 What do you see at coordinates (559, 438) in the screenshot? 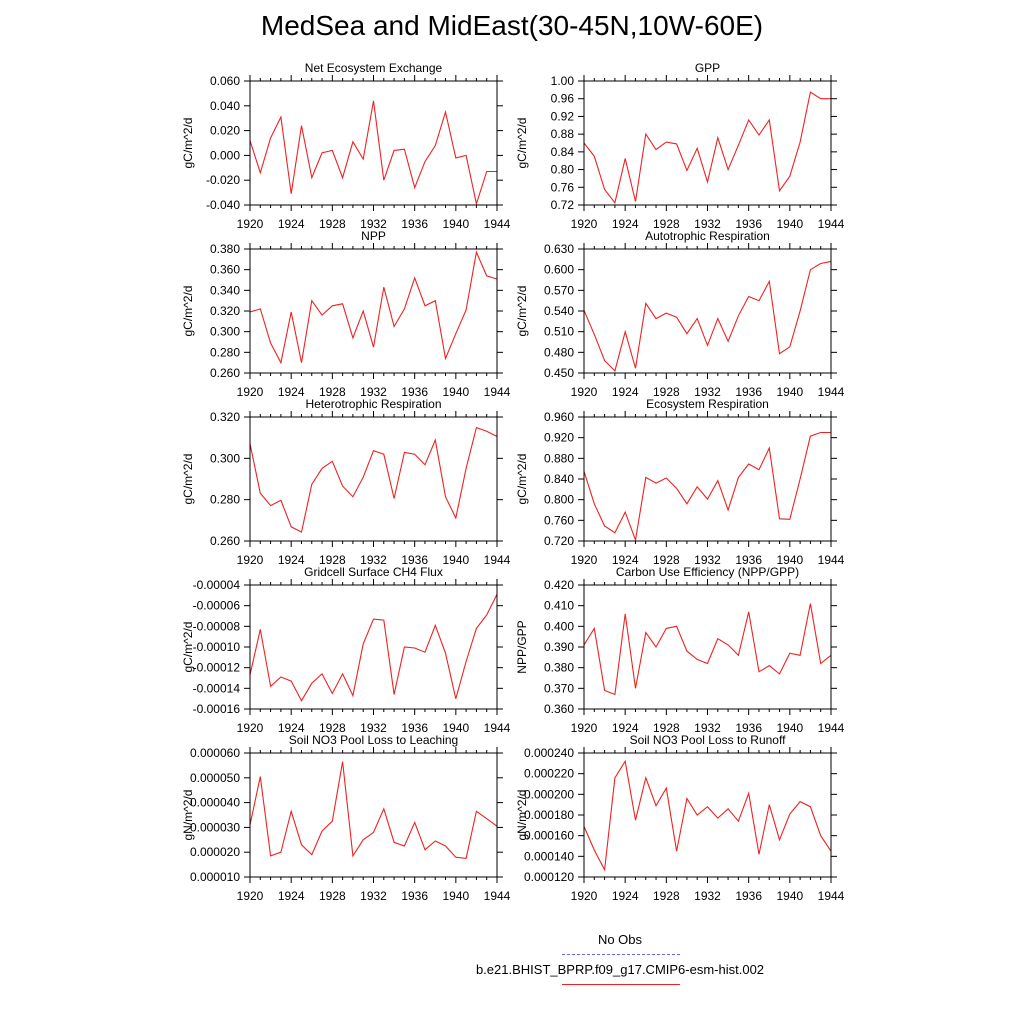
I see `y-tick-label: 0.920` at bounding box center [559, 438].